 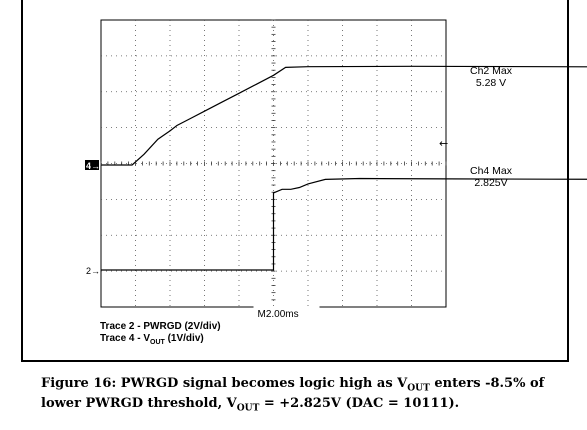 What do you see at coordinates (160, 326) in the screenshot?
I see `trace2-note: Trace 2 - PWRGD (2V/div)` at bounding box center [160, 326].